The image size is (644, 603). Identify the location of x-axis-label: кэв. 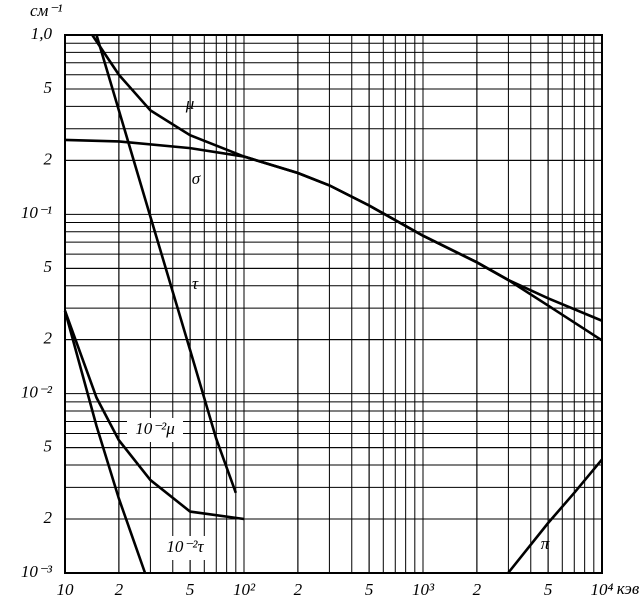
(628, 588).